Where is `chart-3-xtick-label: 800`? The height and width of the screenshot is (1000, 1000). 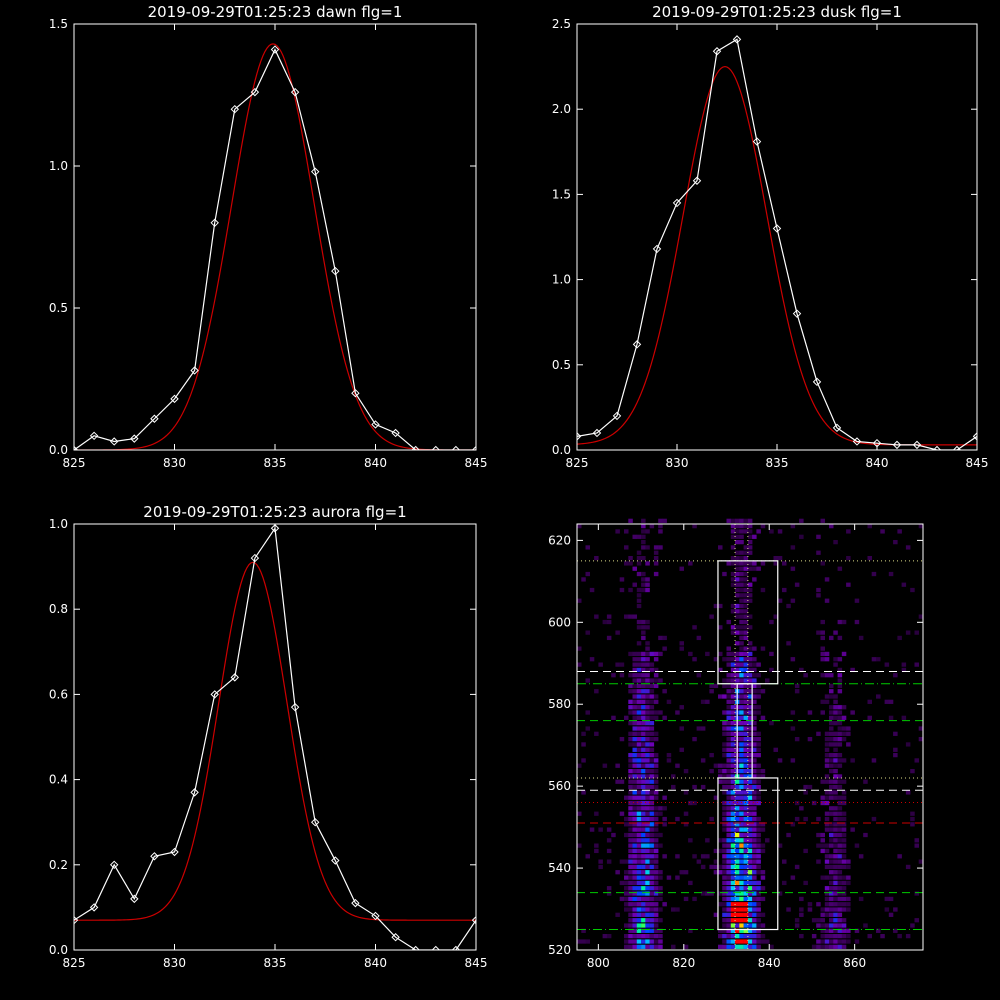 chart-3-xtick-label: 800 is located at coordinates (598, 963).